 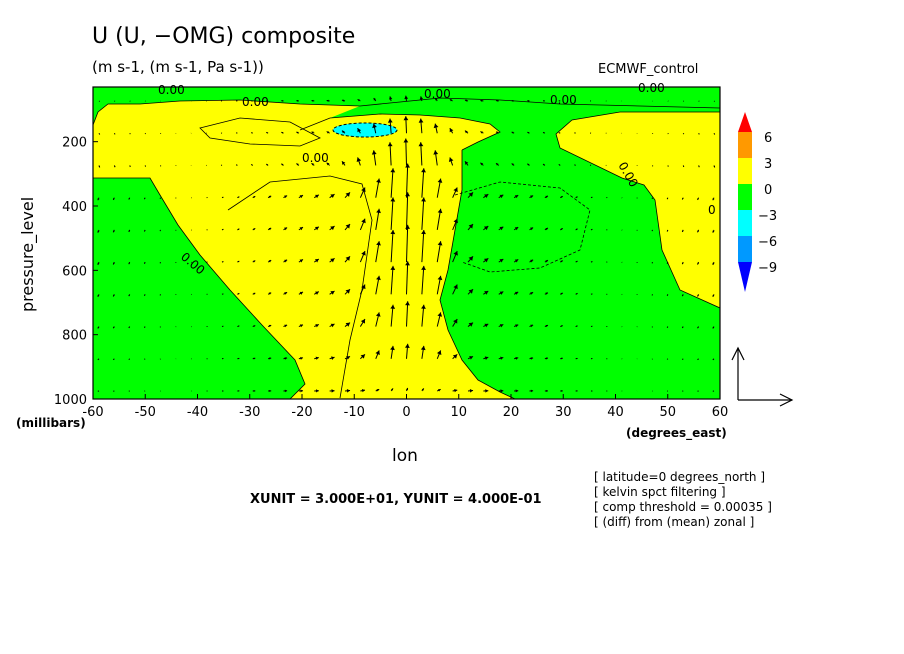 What do you see at coordinates (406, 111) in the screenshot?
I see `contour-line` at bounding box center [406, 111].